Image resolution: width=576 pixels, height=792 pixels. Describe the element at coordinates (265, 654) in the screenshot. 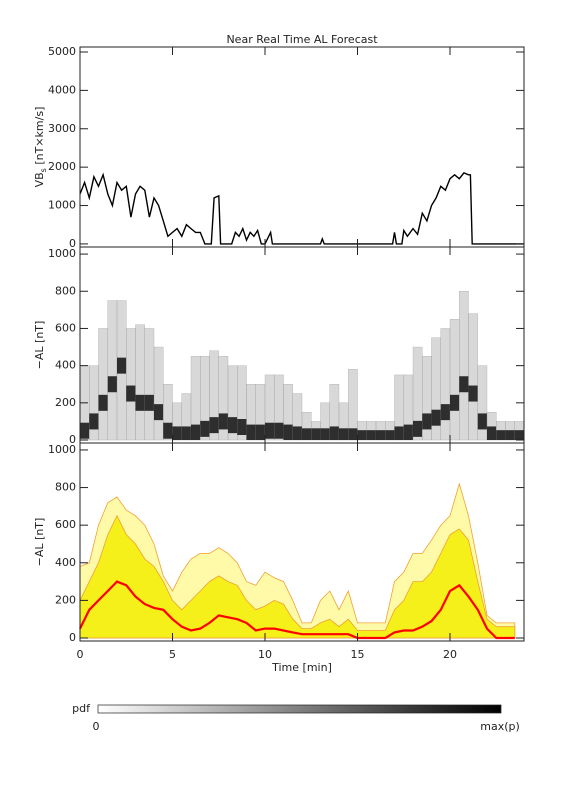

I see `x-tick-label: 10` at that location.